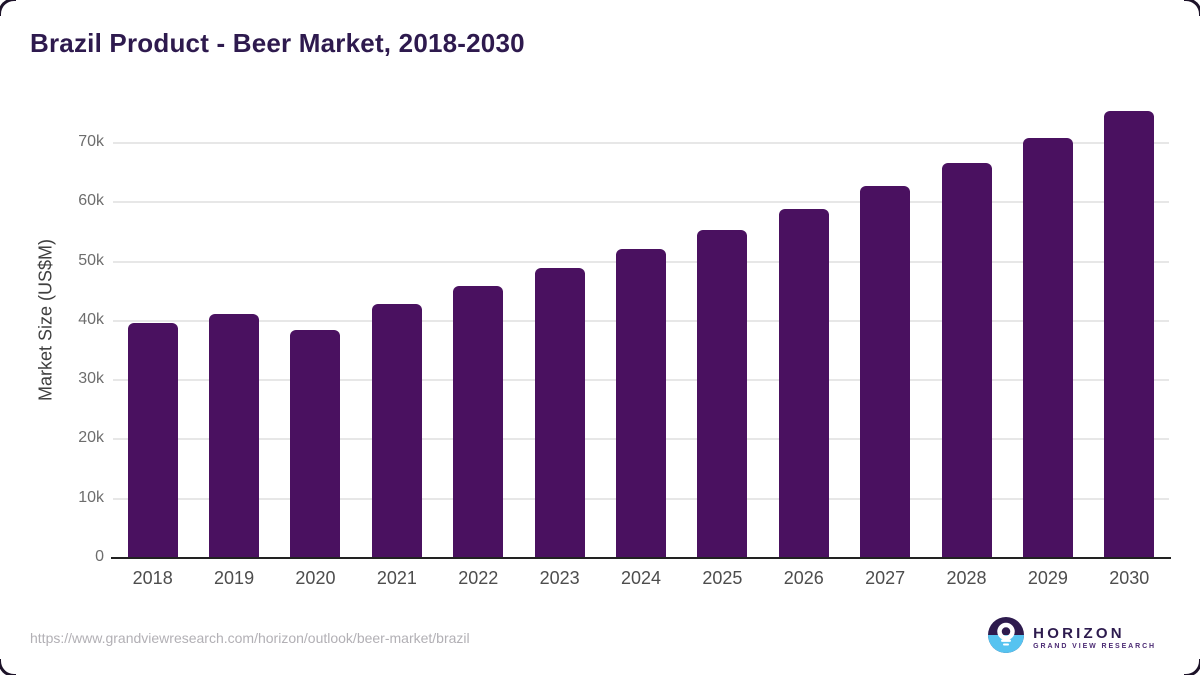 This screenshot has width=1200, height=675. What do you see at coordinates (91, 260) in the screenshot?
I see `y-tick-label-50k: 50k` at bounding box center [91, 260].